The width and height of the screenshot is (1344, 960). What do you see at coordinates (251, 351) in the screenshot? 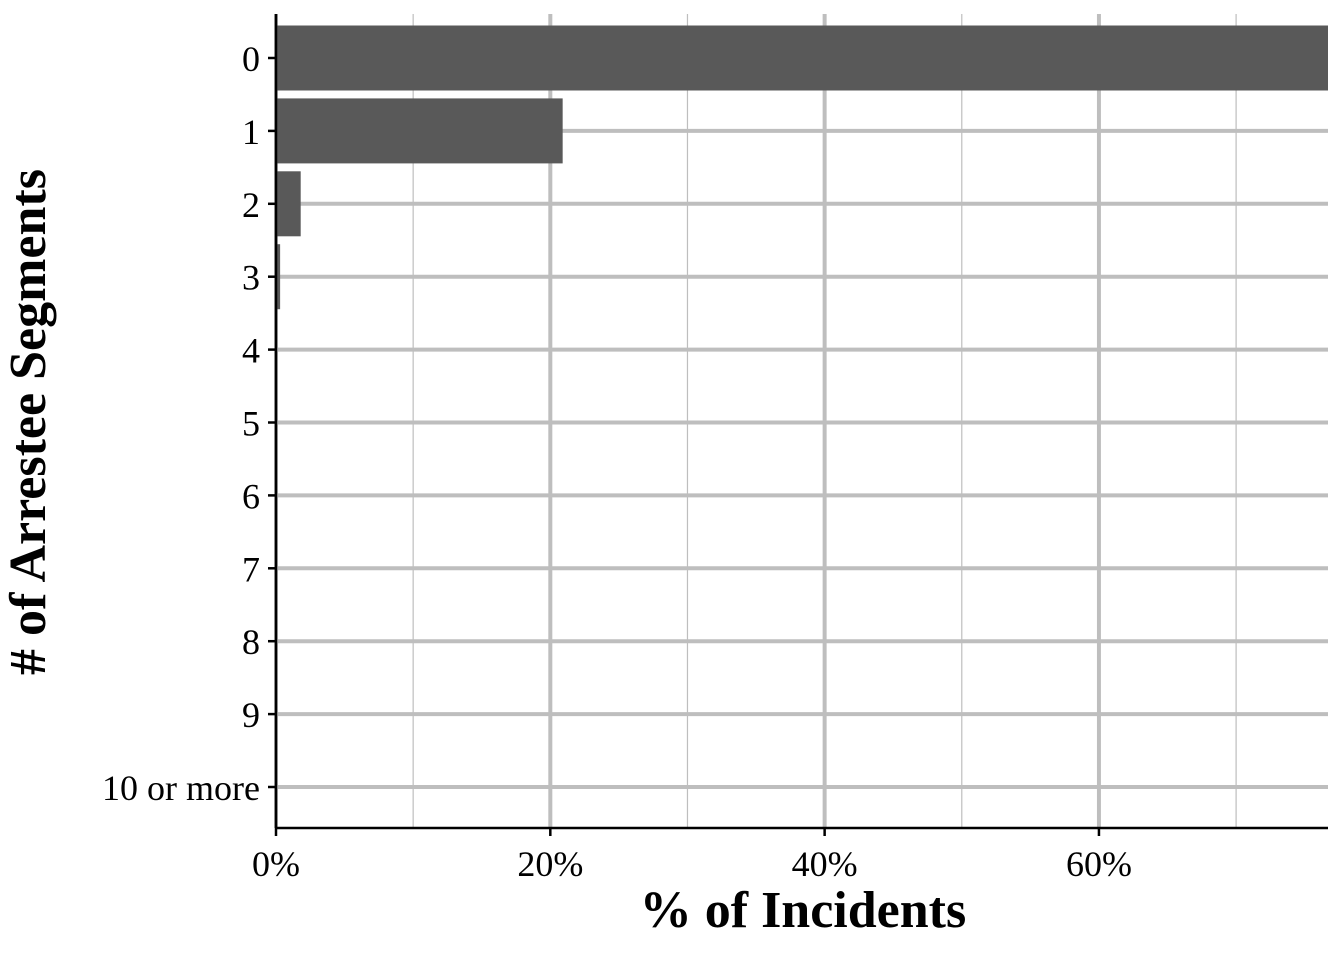
I see `y-tick-label: 4` at bounding box center [251, 351].